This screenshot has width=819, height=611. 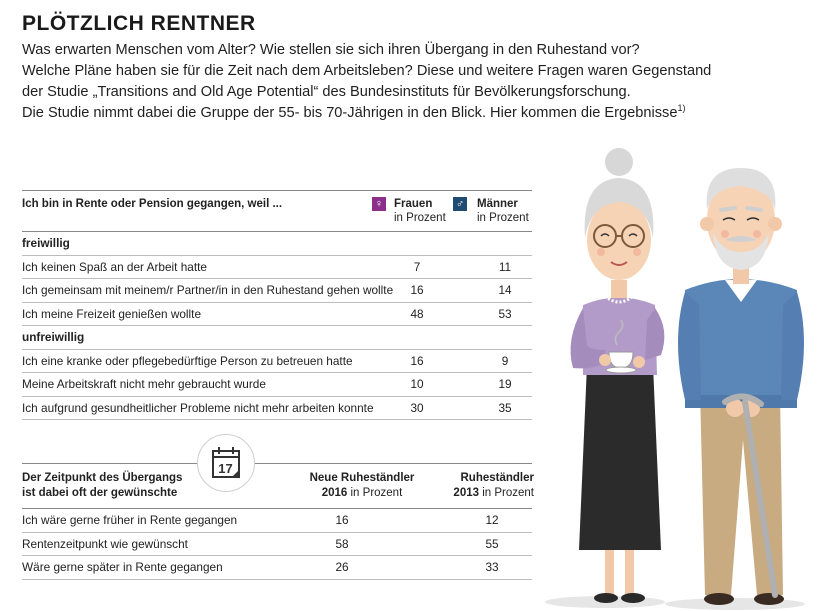 What do you see at coordinates (122, 567) in the screenshot?
I see `row-label: Wäre gerne später in Rente gegangen` at bounding box center [122, 567].